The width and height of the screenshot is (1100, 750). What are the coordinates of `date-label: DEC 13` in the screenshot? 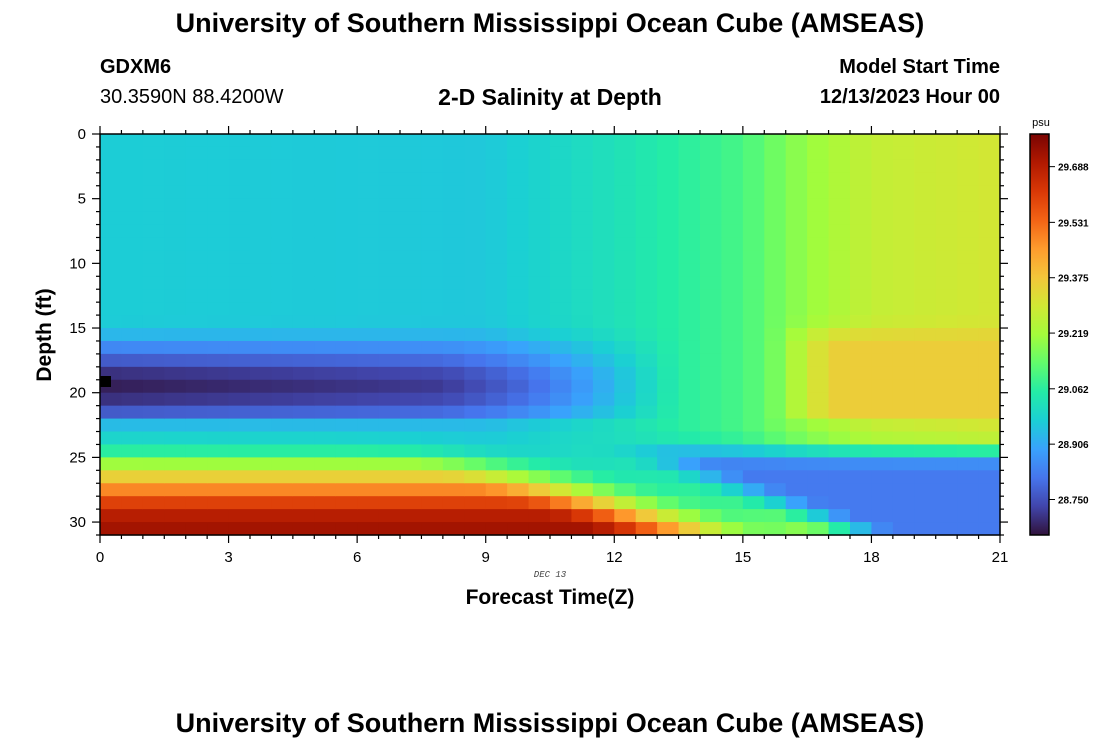 It's located at (550, 575).